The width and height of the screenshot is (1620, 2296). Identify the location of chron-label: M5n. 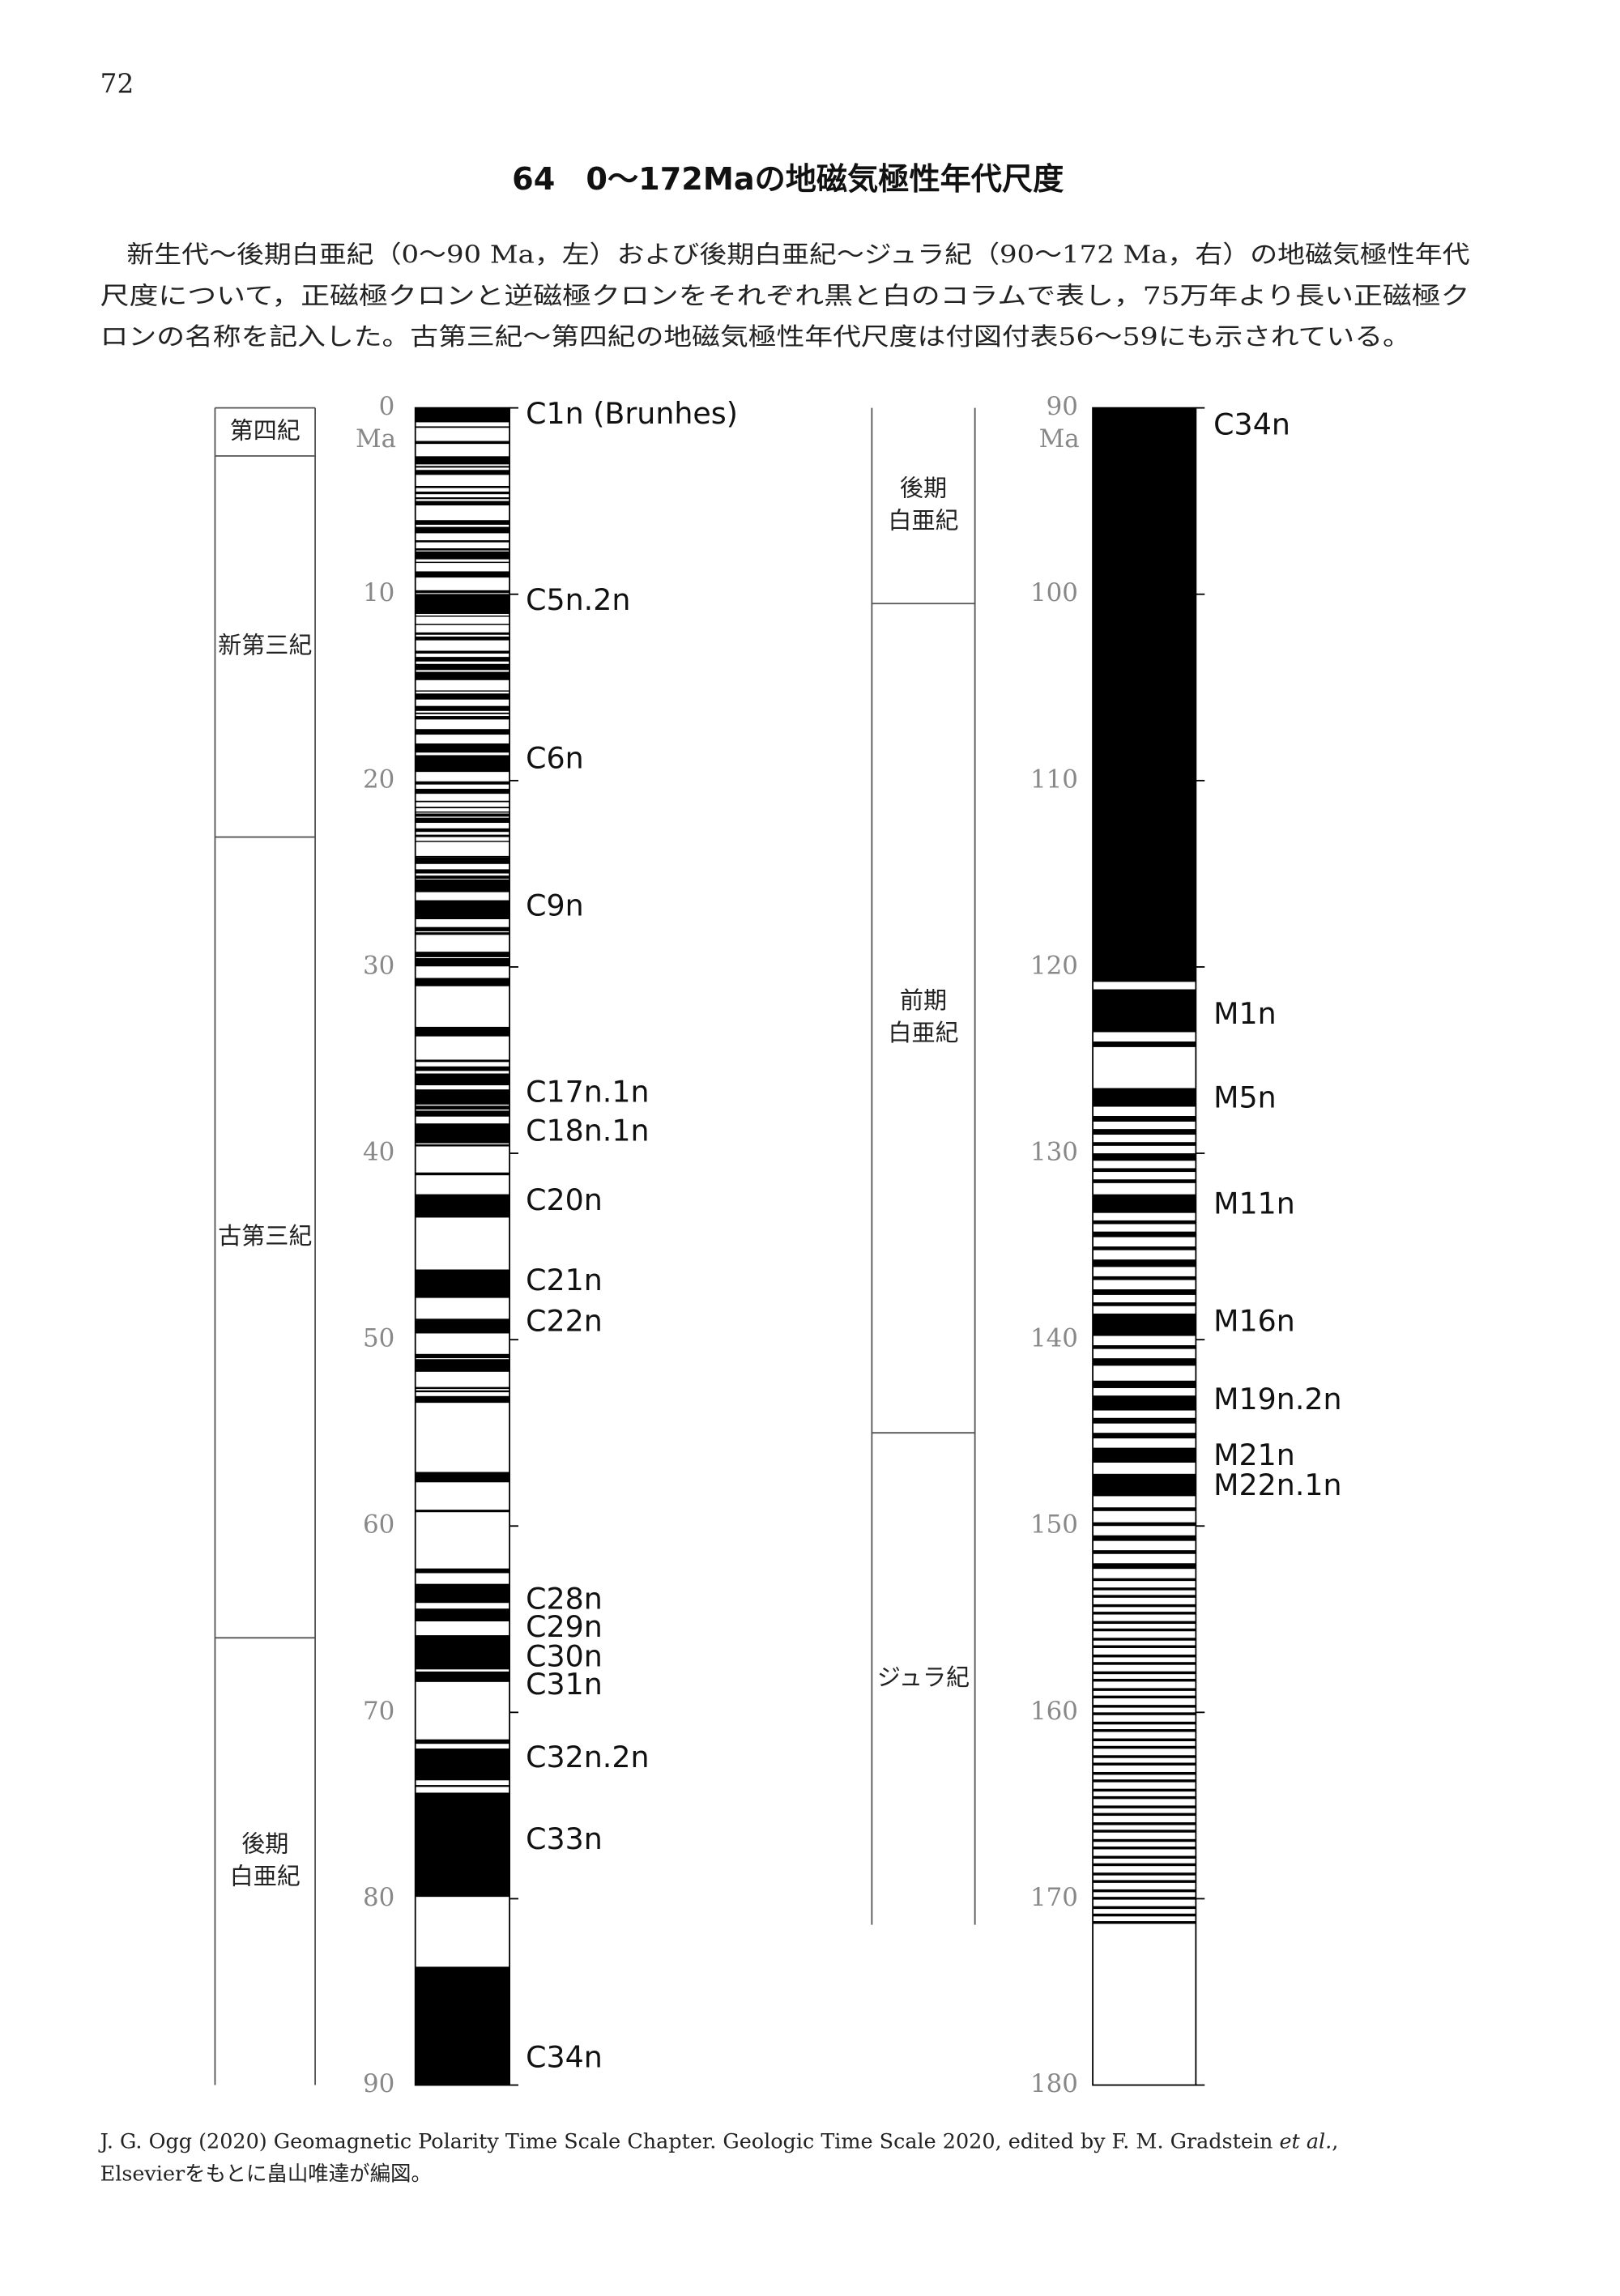
(1245, 1097).